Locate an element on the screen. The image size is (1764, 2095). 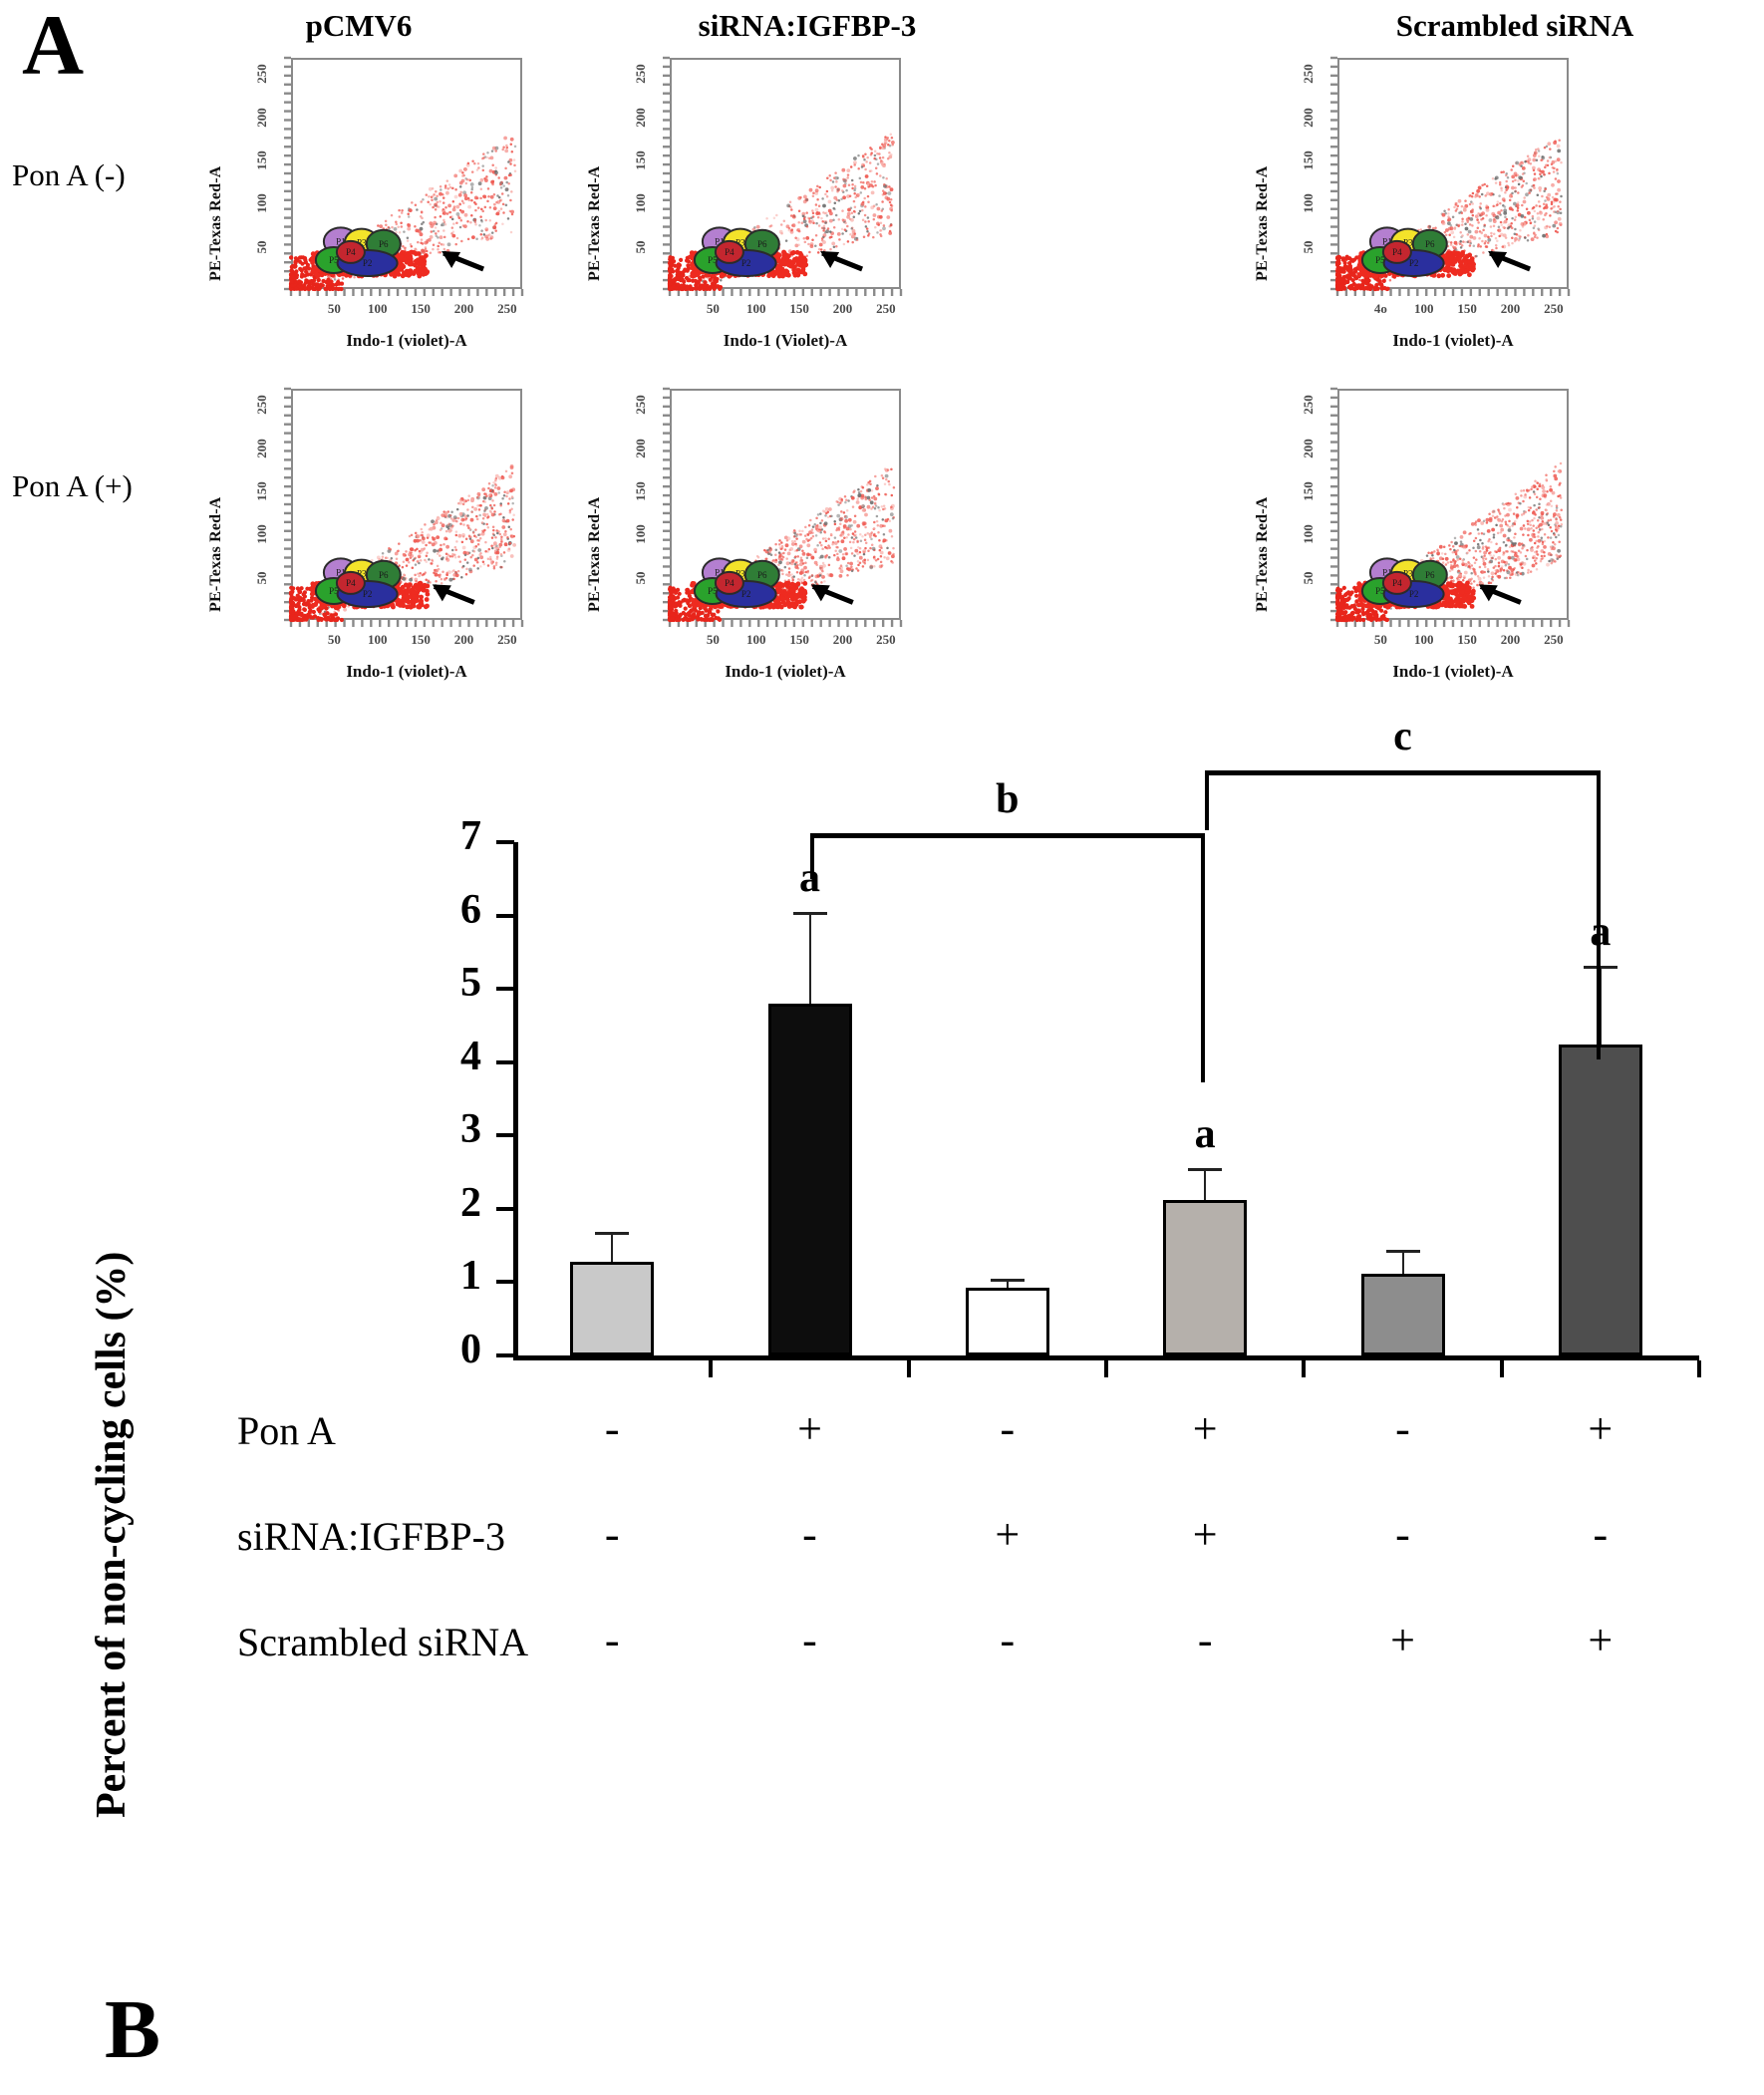
treatment-cell-r1-c1: - is located at coordinates (612, 1428).